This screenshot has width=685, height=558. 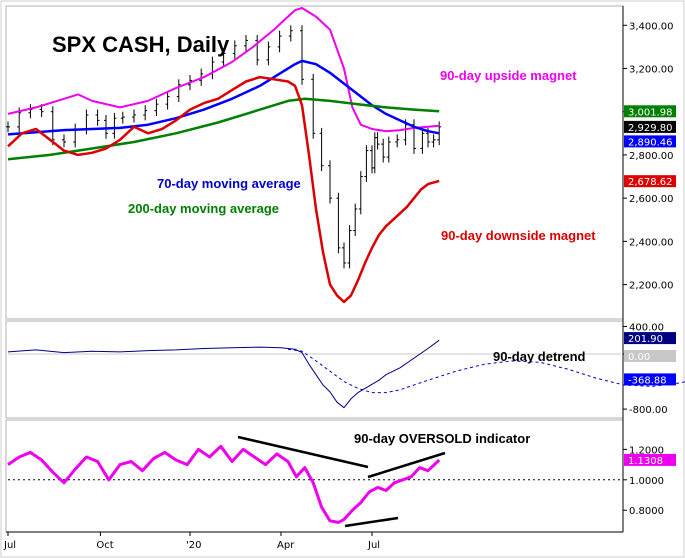 I want to click on annotation-detrend: 90-day detrend, so click(x=539, y=356).